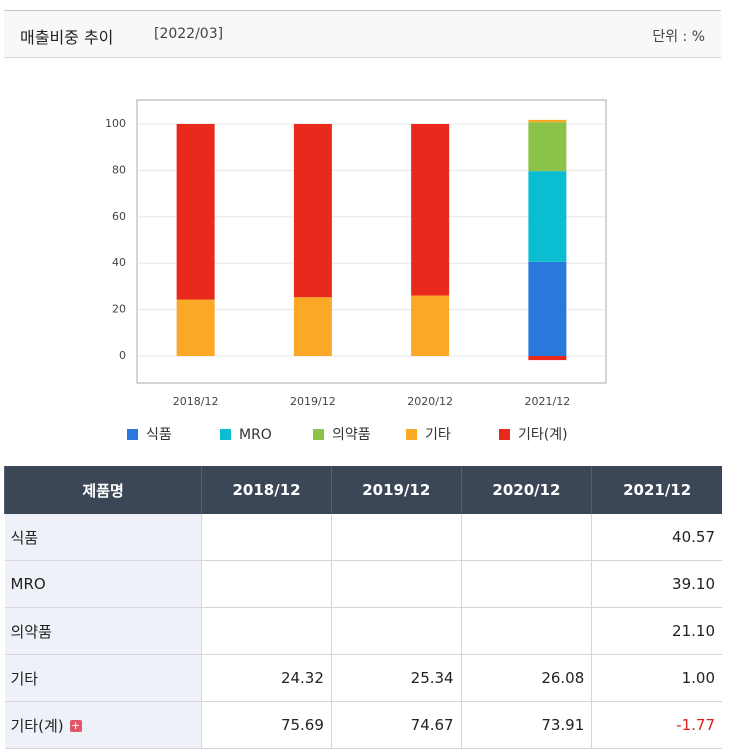 The width and height of the screenshot is (731, 749). What do you see at coordinates (115, 123) in the screenshot?
I see `y-tick-label: 100` at bounding box center [115, 123].